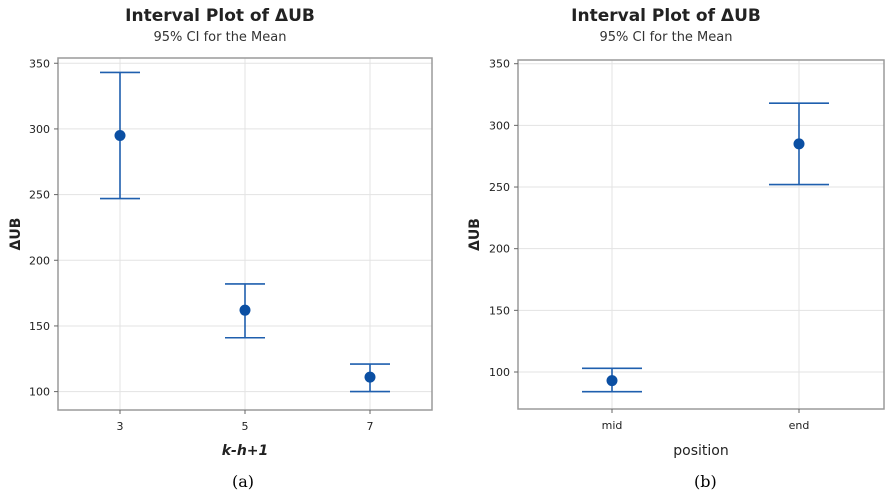 The width and height of the screenshot is (888, 496). I want to click on x-tick-label: 3, so click(120, 426).